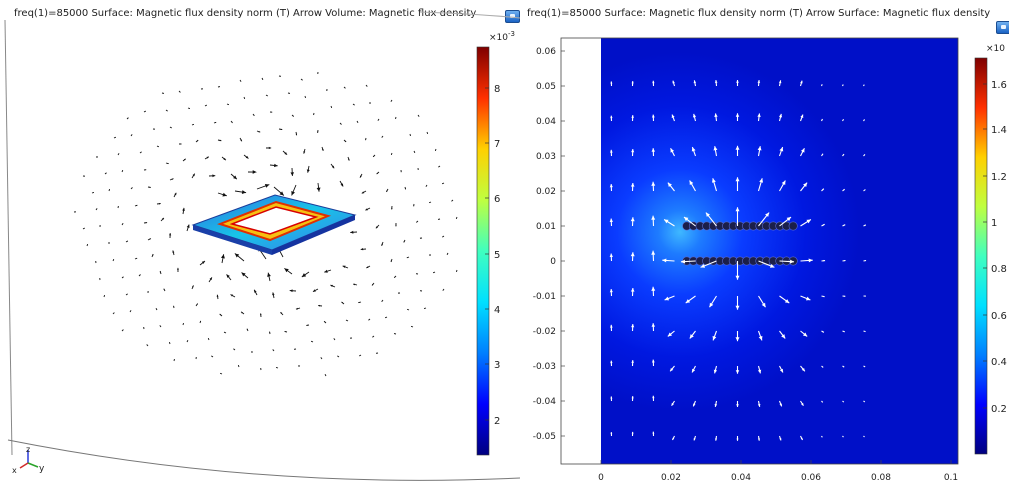 The image size is (1009, 484). Describe the element at coordinates (999, 85) in the screenshot. I see `right-colorbar-tick-label: 1.6` at that location.